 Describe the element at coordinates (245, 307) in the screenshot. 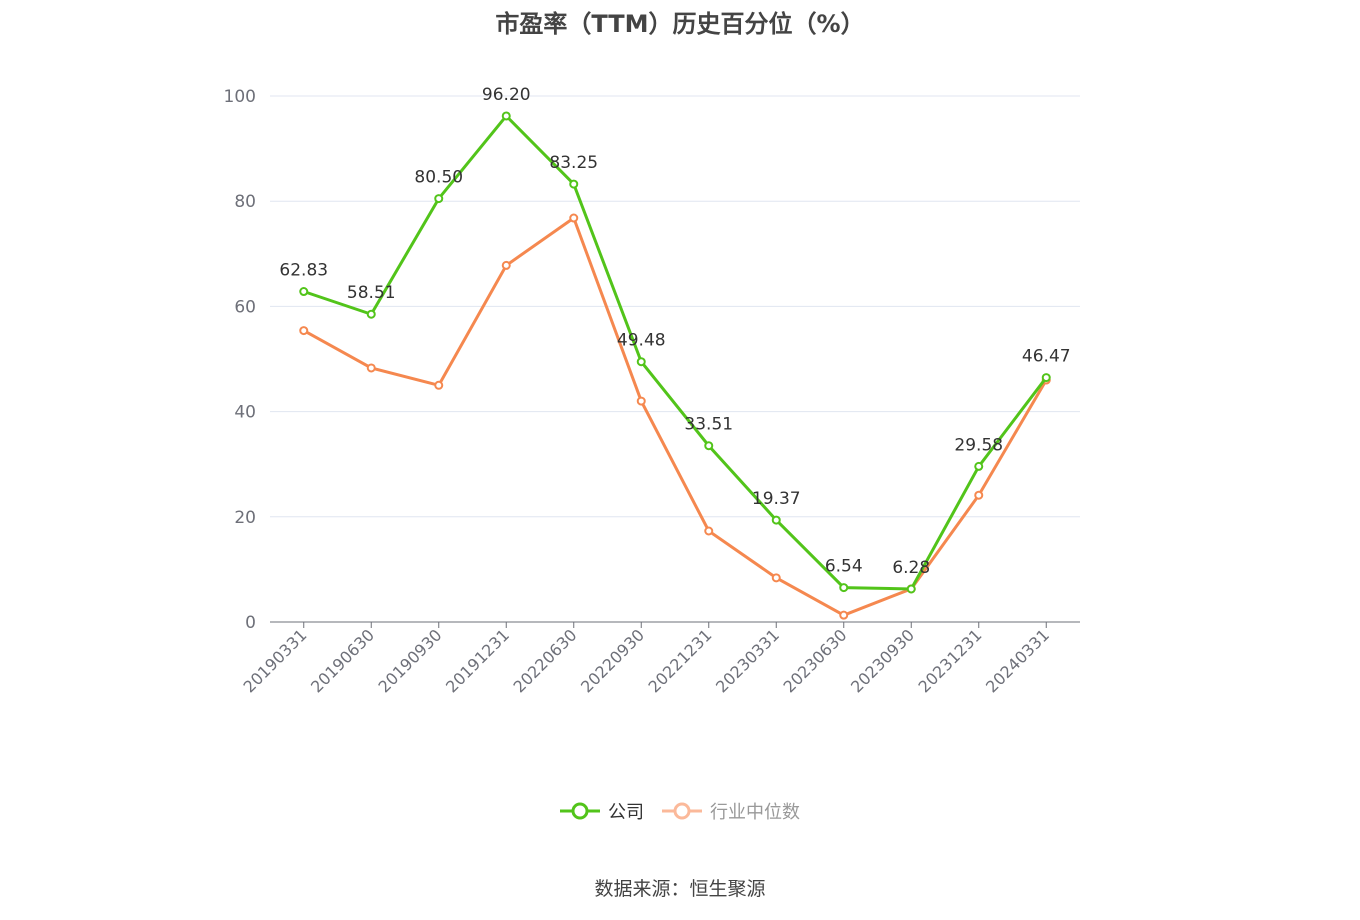

I see `y-tick-label: 60` at that location.